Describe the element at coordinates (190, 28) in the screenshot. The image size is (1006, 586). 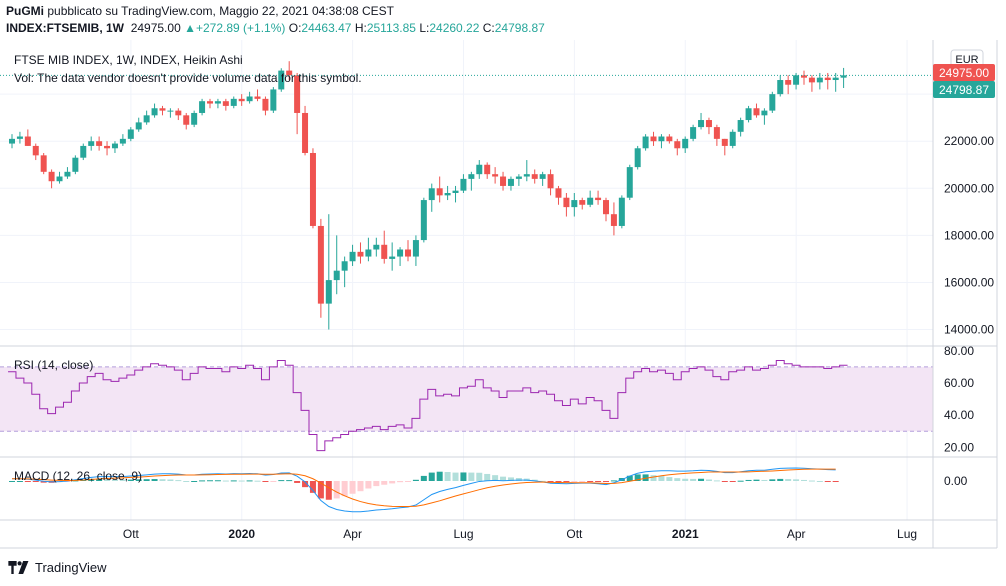
I see `up-arrow-icon: ▲` at that location.